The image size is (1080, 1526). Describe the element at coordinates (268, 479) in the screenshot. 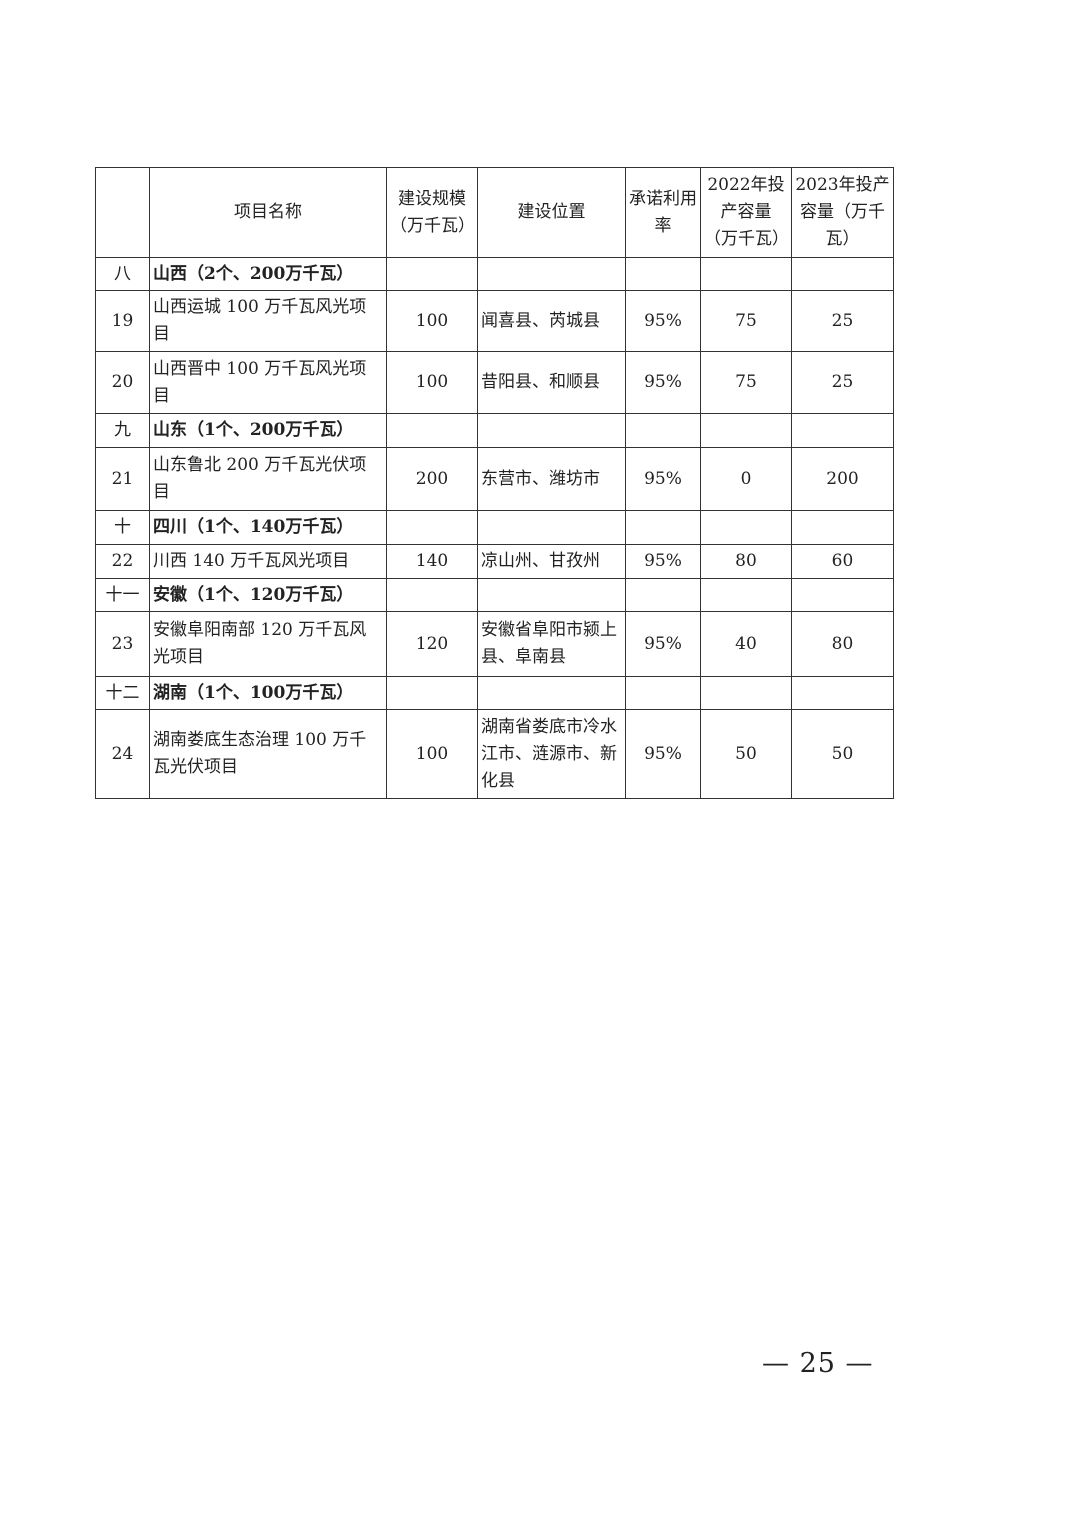

I see `cell-name: 山东鲁北 200 万千瓦光伏项目` at that location.